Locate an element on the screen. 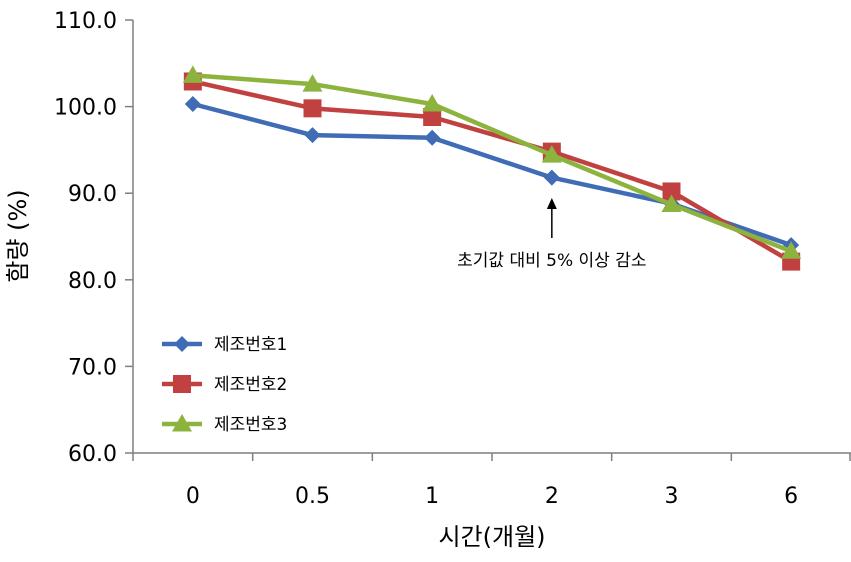 The width and height of the screenshot is (851, 562). legend-item-3: 제조번호3 is located at coordinates (224, 424).